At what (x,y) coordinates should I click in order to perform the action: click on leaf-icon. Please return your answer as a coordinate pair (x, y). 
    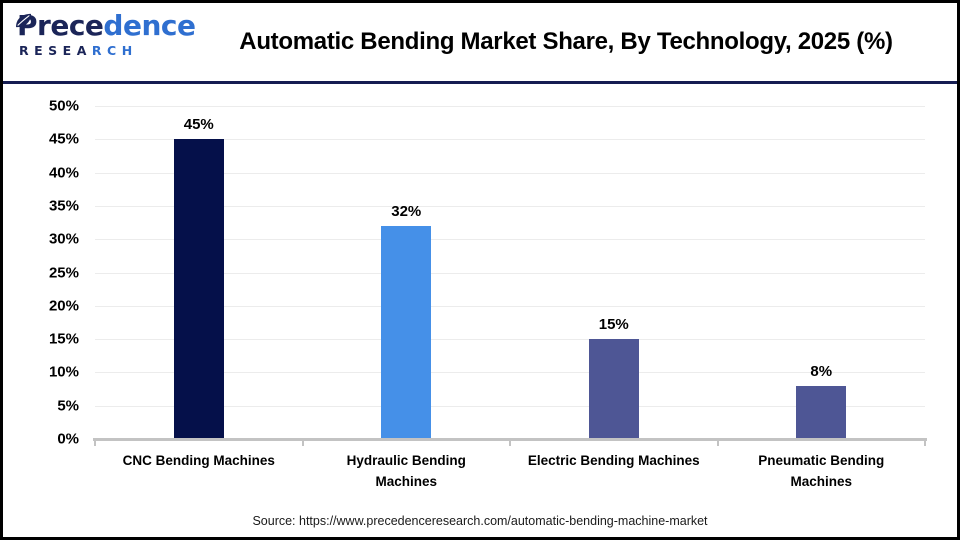
    Looking at the image, I should click on (23, 19).